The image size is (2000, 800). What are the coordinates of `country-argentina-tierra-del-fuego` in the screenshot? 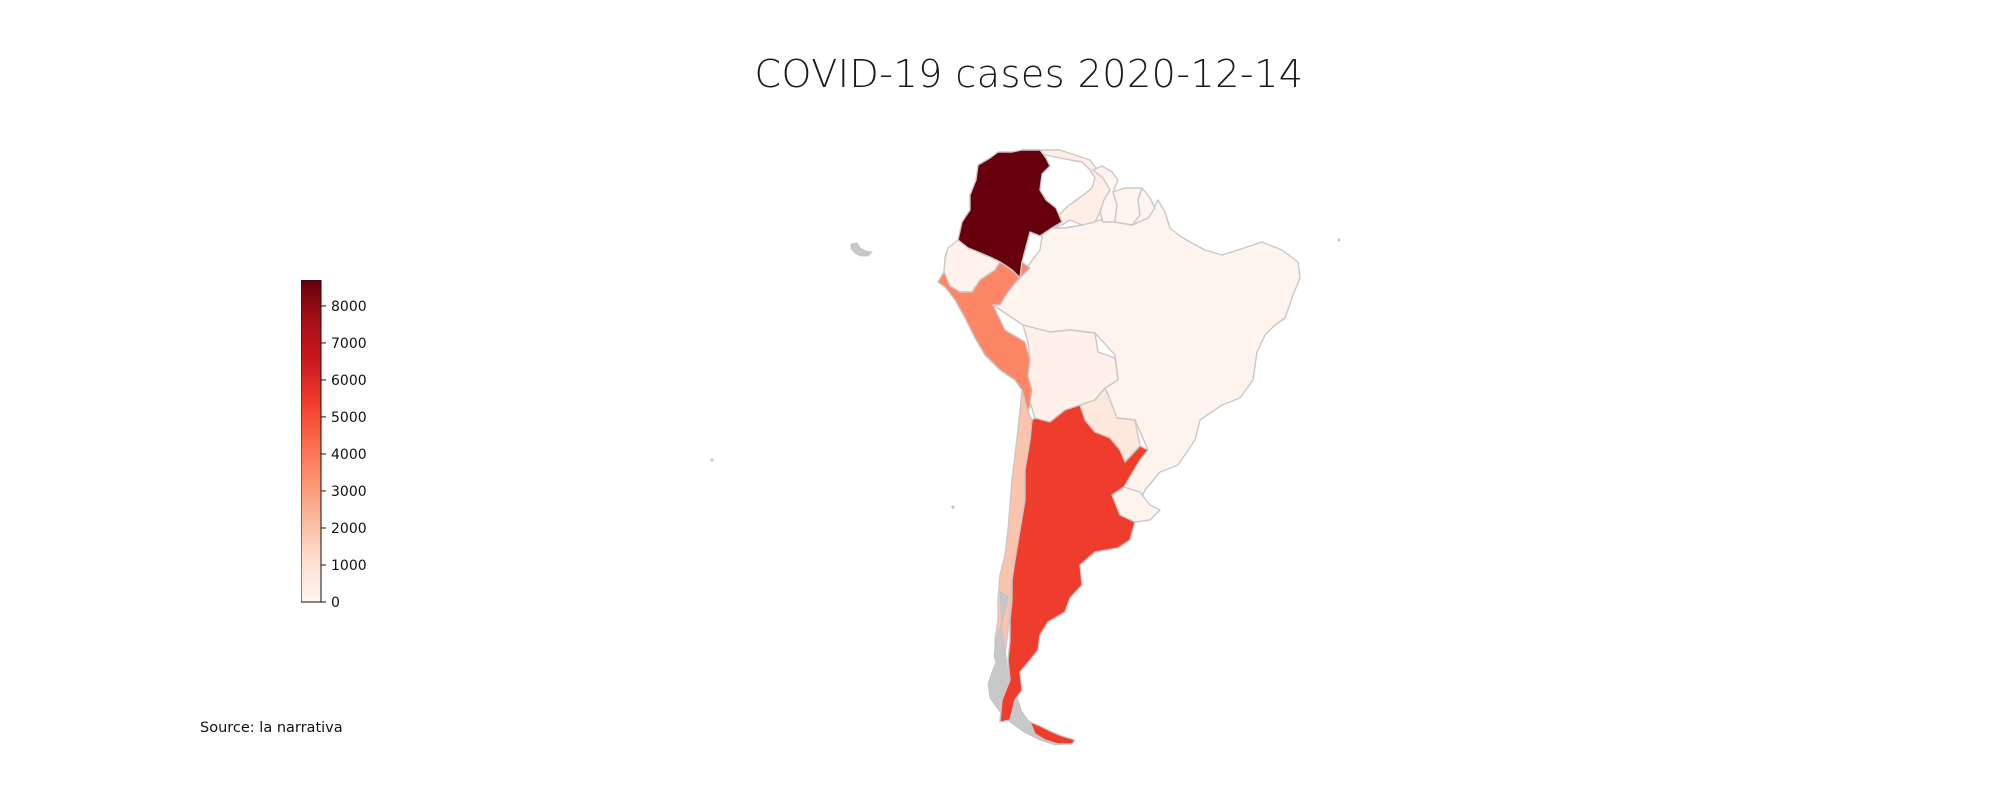 It's located at (1052, 733).